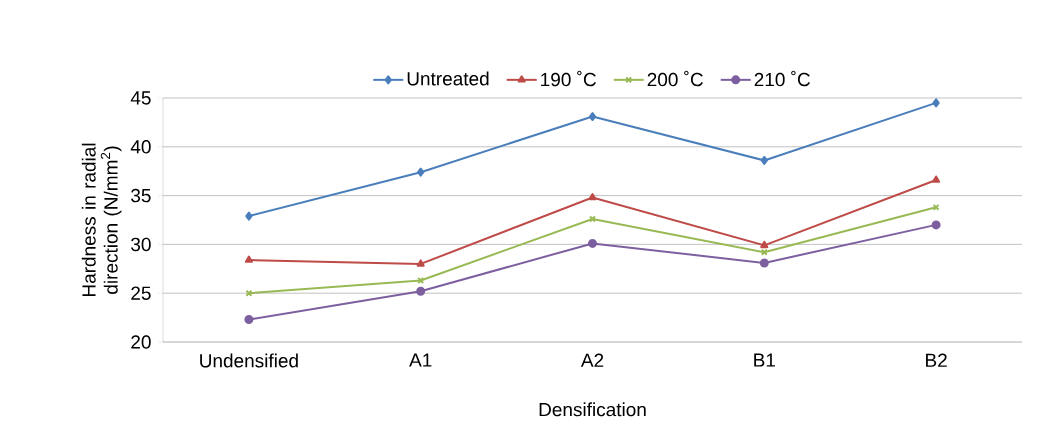 The image size is (1039, 446). I want to click on y-tick-label: 25, so click(141, 293).